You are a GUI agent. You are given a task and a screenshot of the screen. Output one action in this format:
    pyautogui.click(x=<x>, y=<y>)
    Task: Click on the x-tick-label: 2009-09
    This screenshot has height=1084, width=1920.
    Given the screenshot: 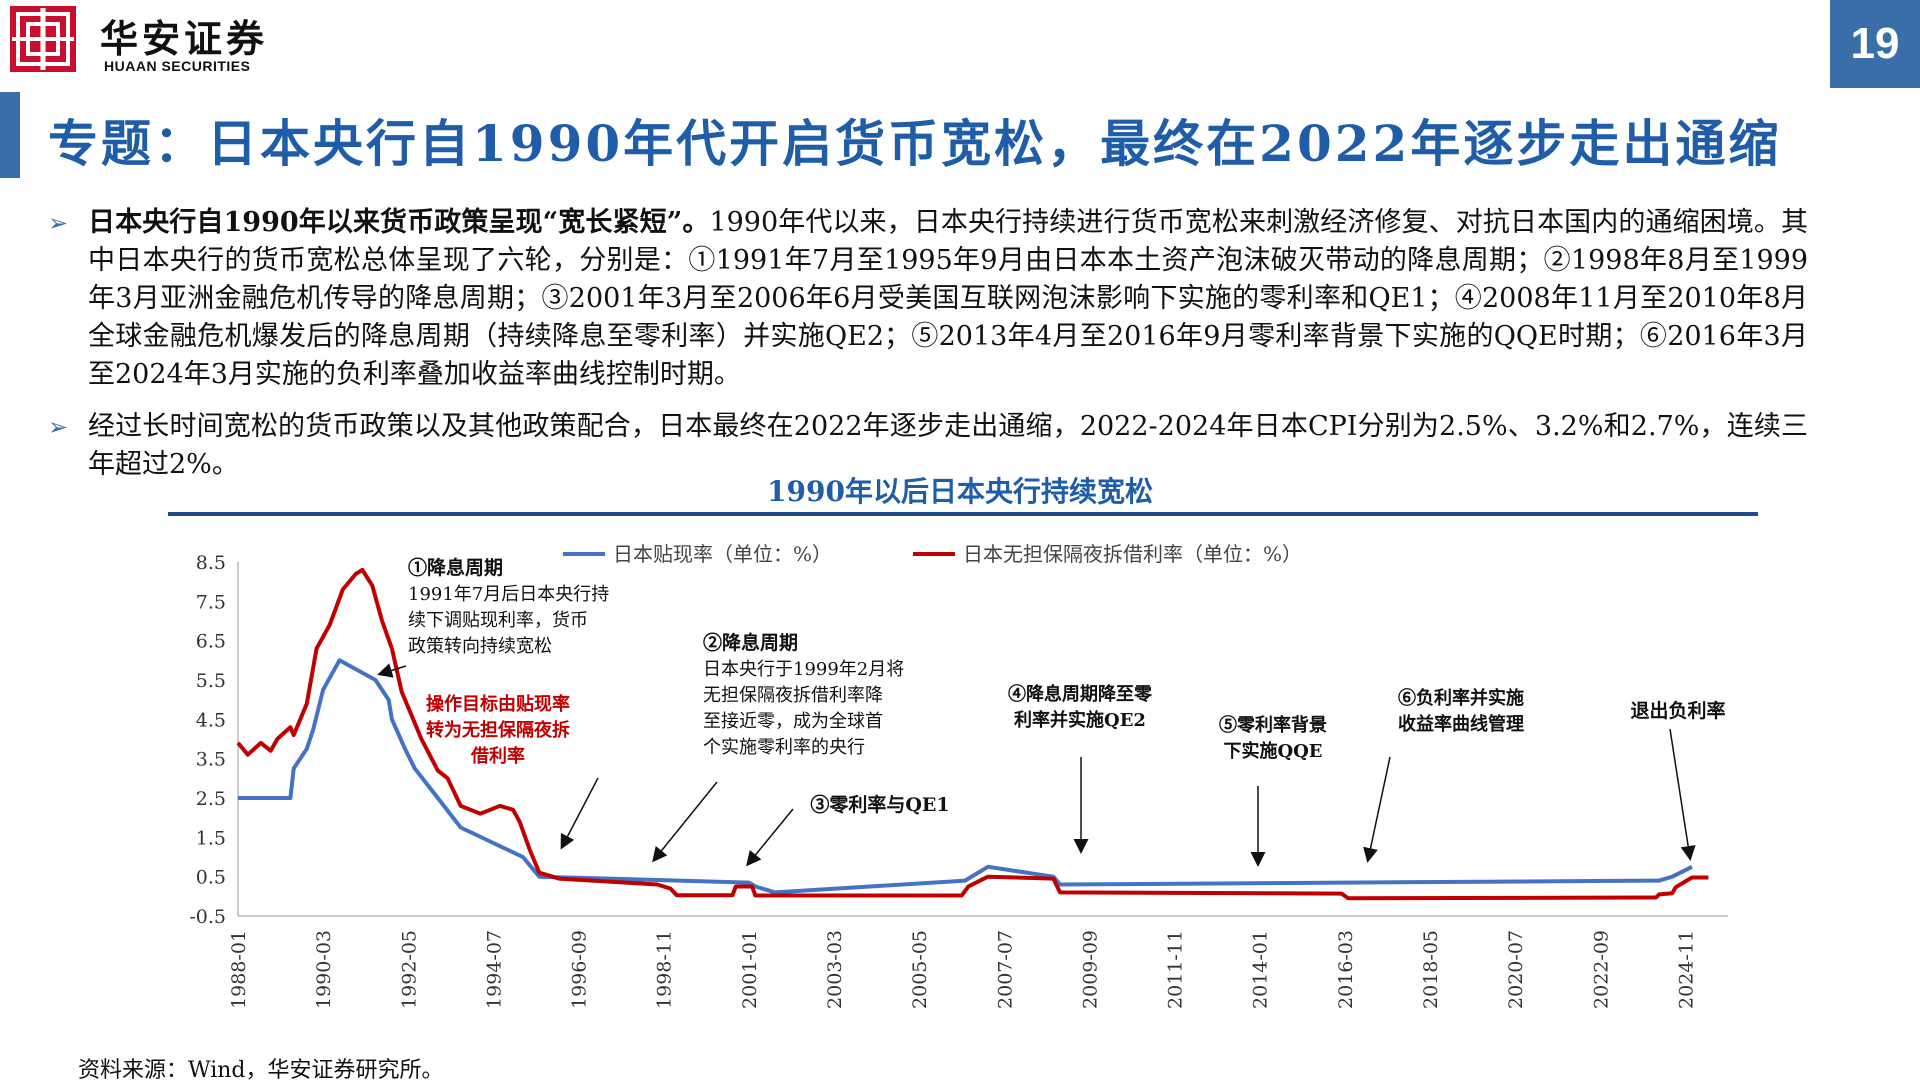 What is the action you would take?
    pyautogui.click(x=1090, y=969)
    